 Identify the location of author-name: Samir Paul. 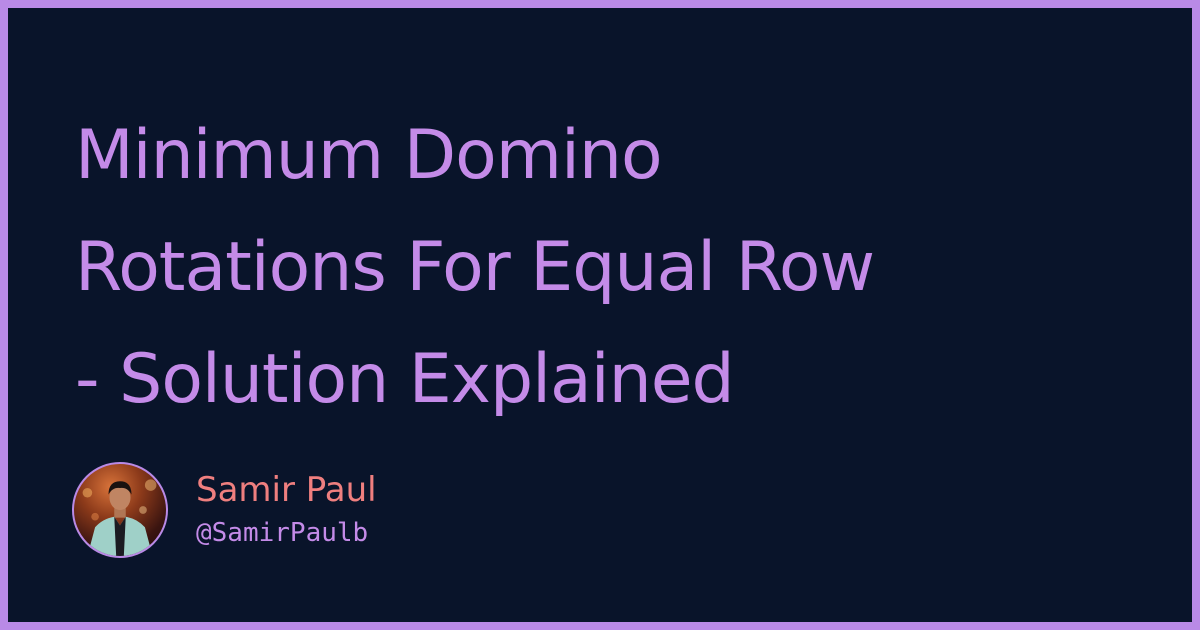
(286, 490).